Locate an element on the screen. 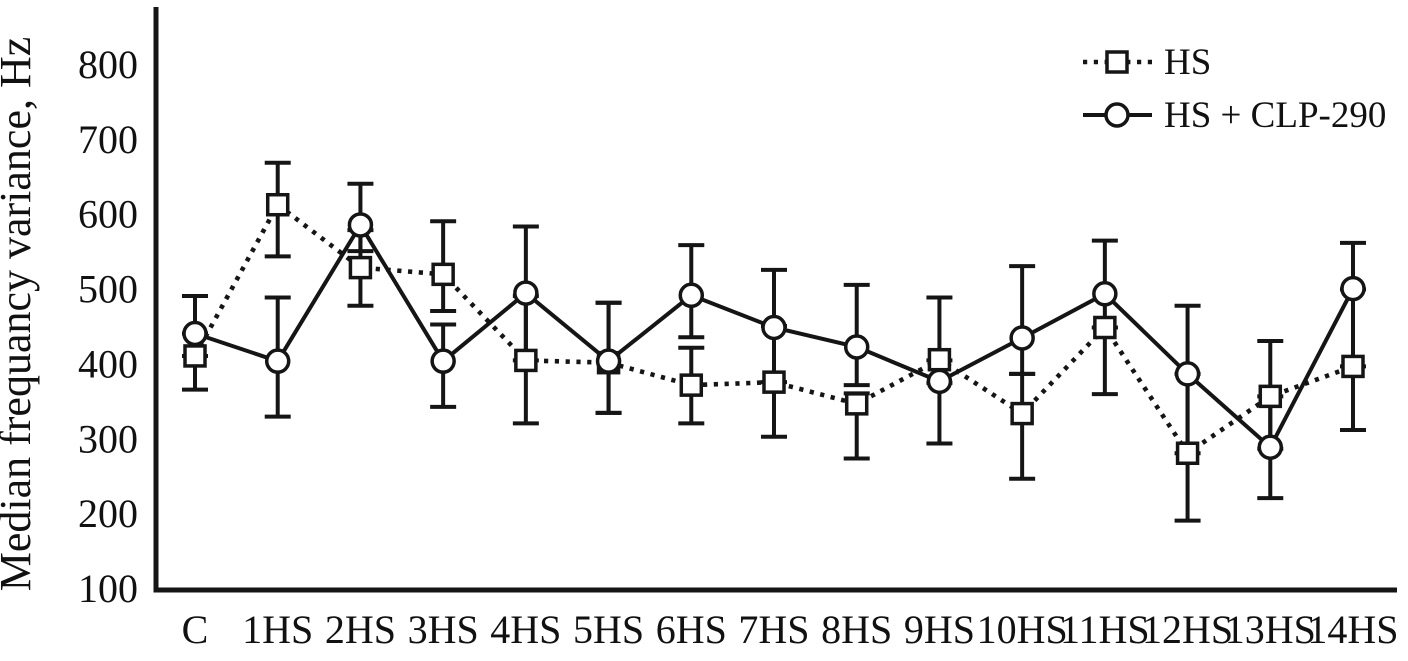 This screenshot has height=661, width=1408. y-tick-label: 500 is located at coordinates (108, 289).